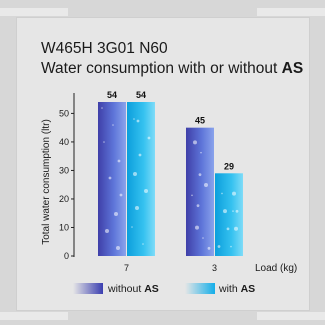  Describe the element at coordinates (214, 268) in the screenshot. I see `x-category-label: 3` at that location.